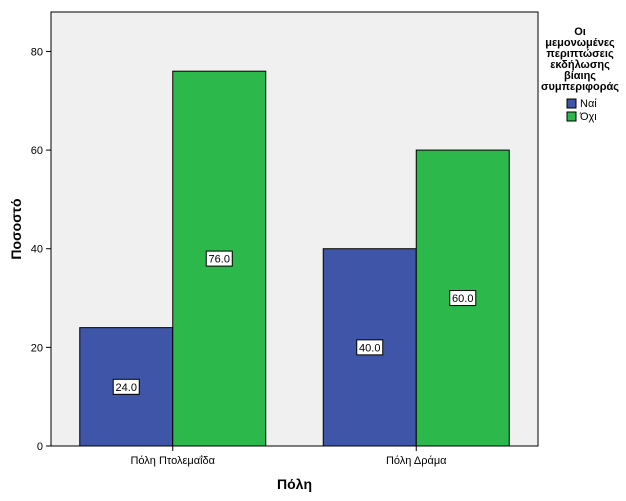 The width and height of the screenshot is (626, 501). Describe the element at coordinates (37, 52) in the screenshot. I see `y-tick-label: 80` at that location.